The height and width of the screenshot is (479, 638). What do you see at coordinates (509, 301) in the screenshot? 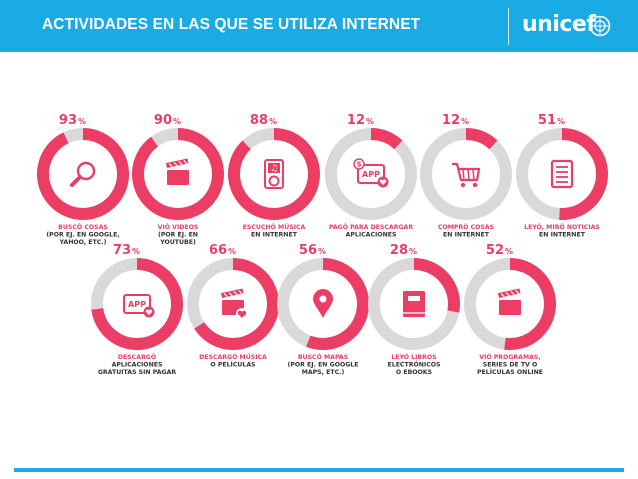
I see `clapperboard-icon` at bounding box center [509, 301].